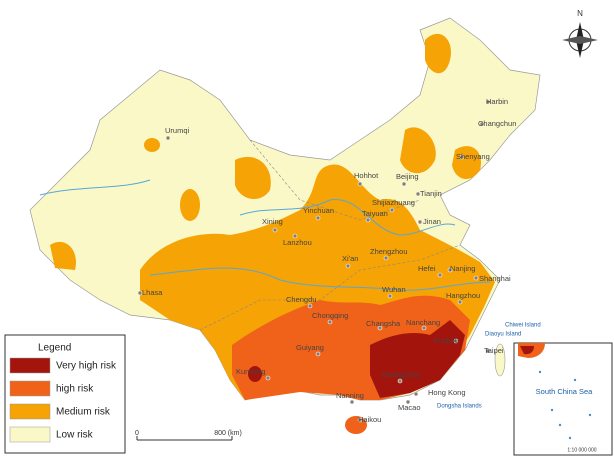 The width and height of the screenshot is (614, 457). Describe the element at coordinates (407, 176) in the screenshot. I see `city-label: Beijing` at that location.